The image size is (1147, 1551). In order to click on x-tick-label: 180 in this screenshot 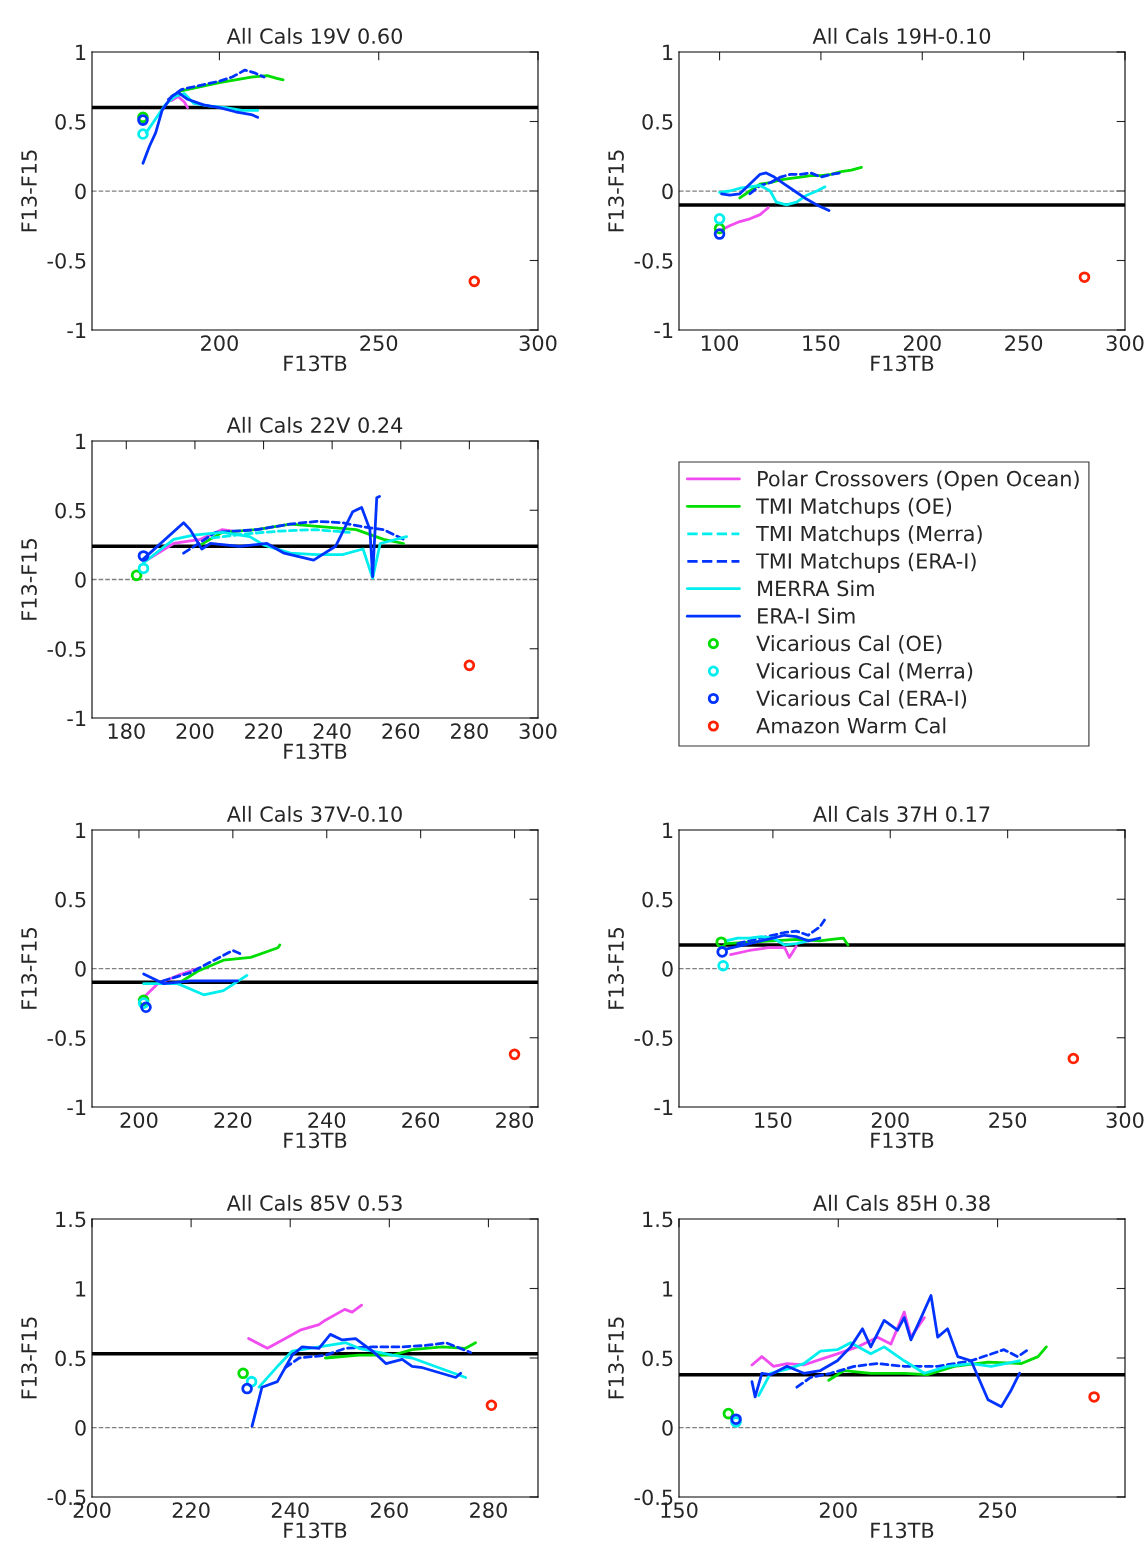, I will do `click(126, 731)`.